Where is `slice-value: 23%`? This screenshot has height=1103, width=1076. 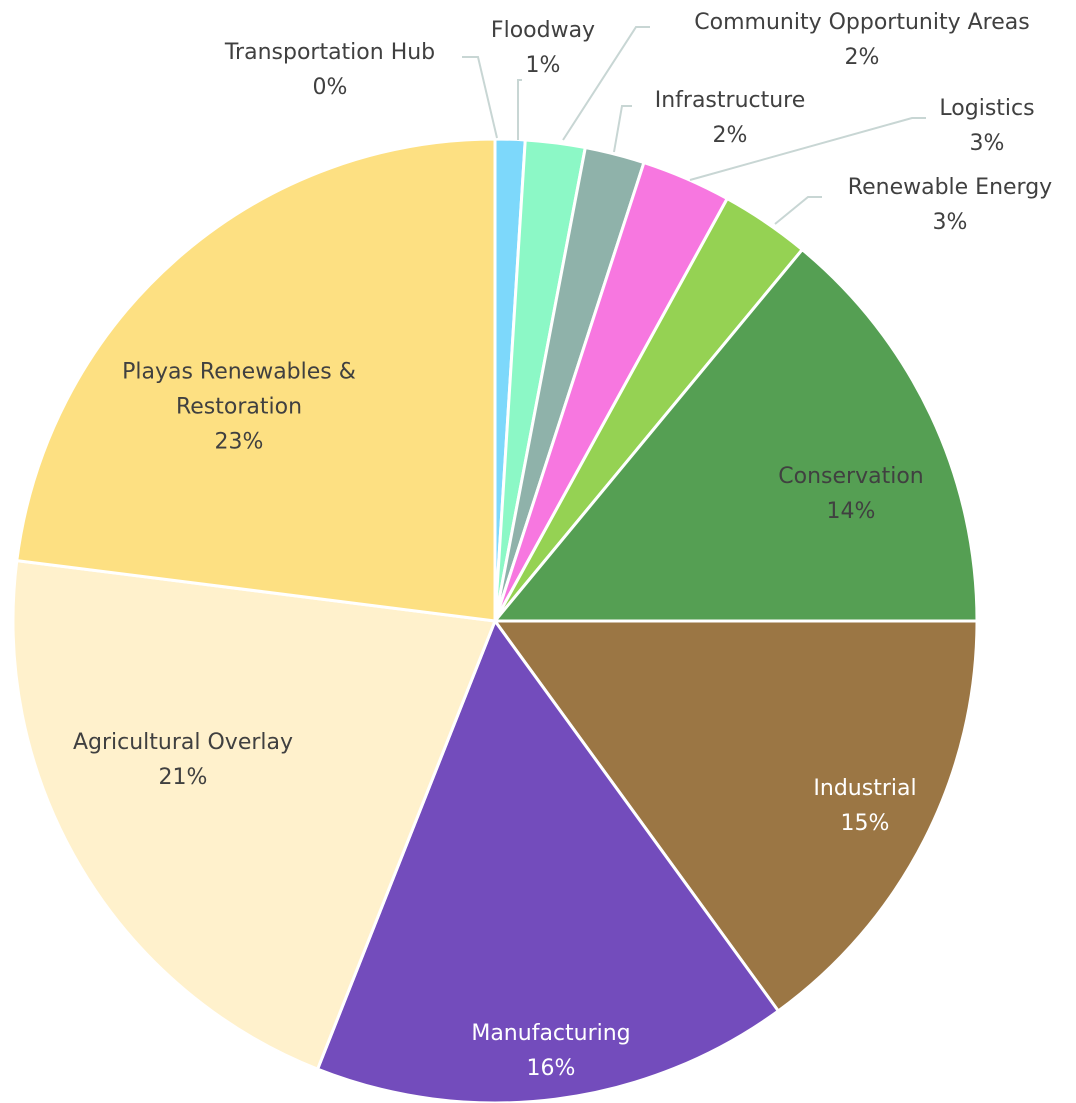
slice-value: 23% is located at coordinates (239, 442).